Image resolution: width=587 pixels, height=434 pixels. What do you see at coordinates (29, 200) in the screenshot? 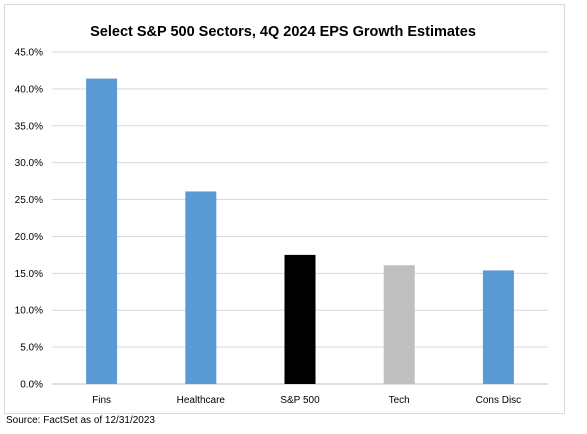
I see `y-tick-label: 25.0%` at bounding box center [29, 200].